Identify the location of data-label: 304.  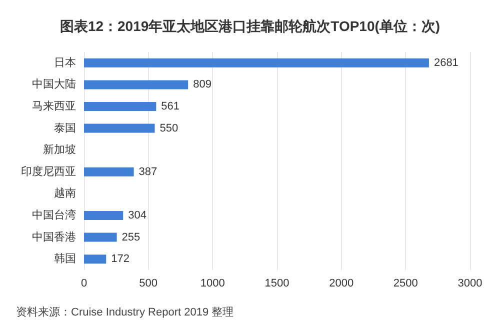
(137, 216).